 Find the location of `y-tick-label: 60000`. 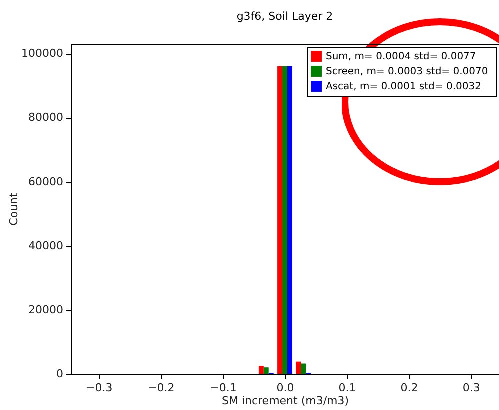

y-tick-label: 60000 is located at coordinates (46, 181).